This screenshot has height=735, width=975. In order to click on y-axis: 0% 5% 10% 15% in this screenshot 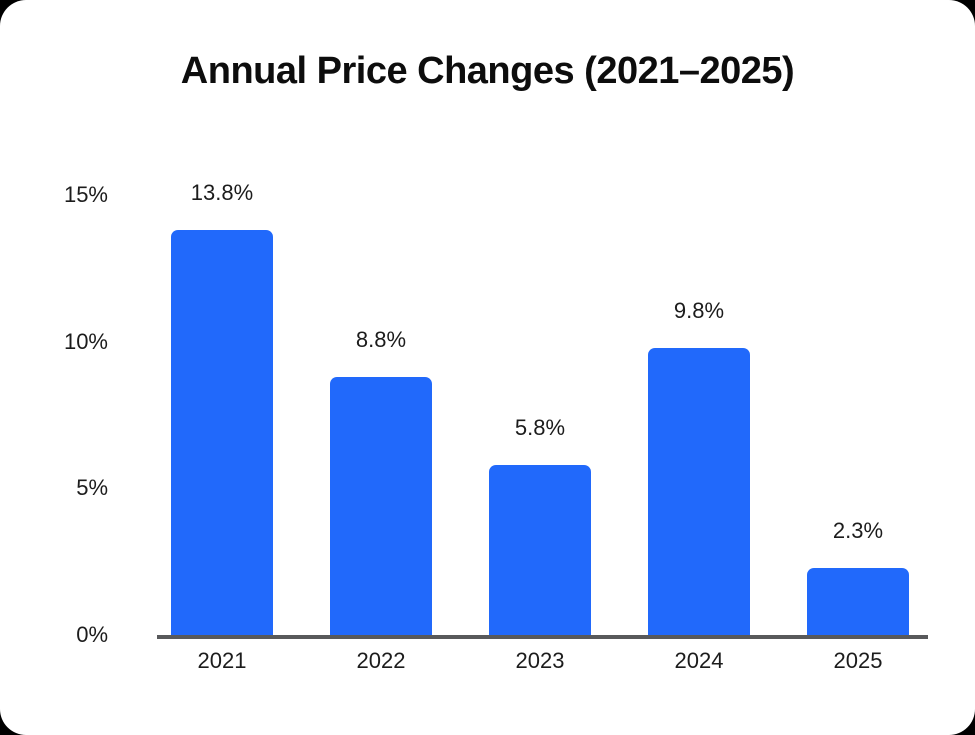, I will do `click(54, 367)`.